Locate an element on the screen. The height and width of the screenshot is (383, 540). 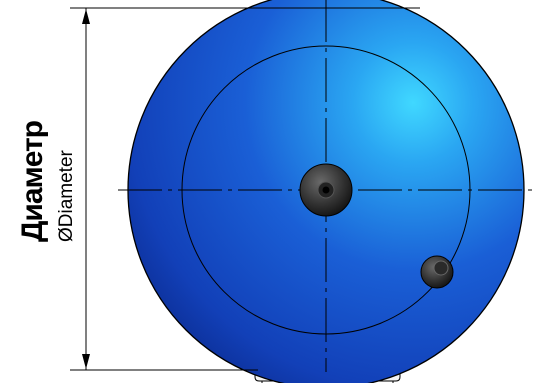
dimension-arrow-top-icon is located at coordinates (86, 16).